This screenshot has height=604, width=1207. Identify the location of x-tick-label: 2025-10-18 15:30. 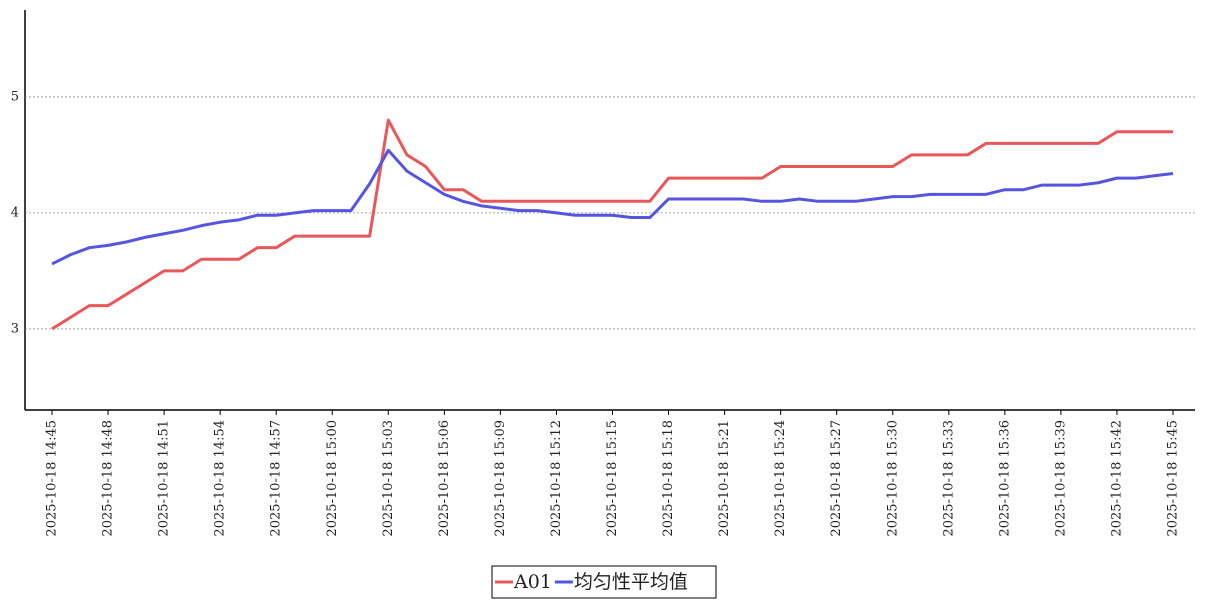
(892, 478).